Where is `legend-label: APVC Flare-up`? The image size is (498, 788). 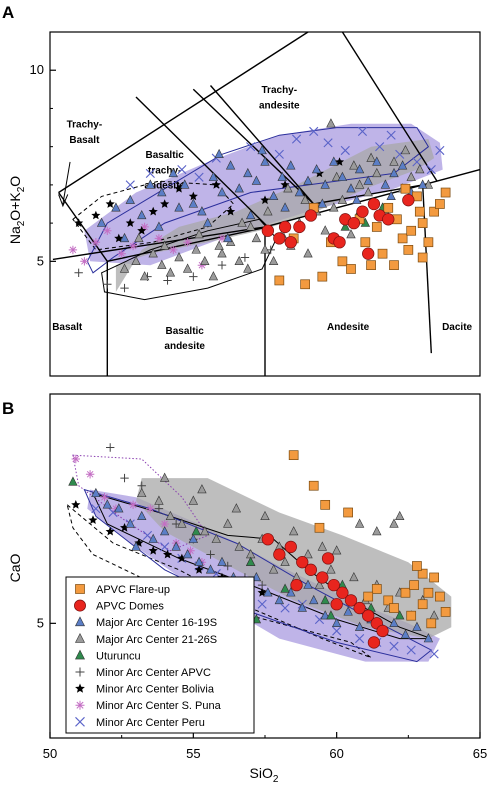
legend-label: APVC Flare-up is located at coordinates (133, 590).